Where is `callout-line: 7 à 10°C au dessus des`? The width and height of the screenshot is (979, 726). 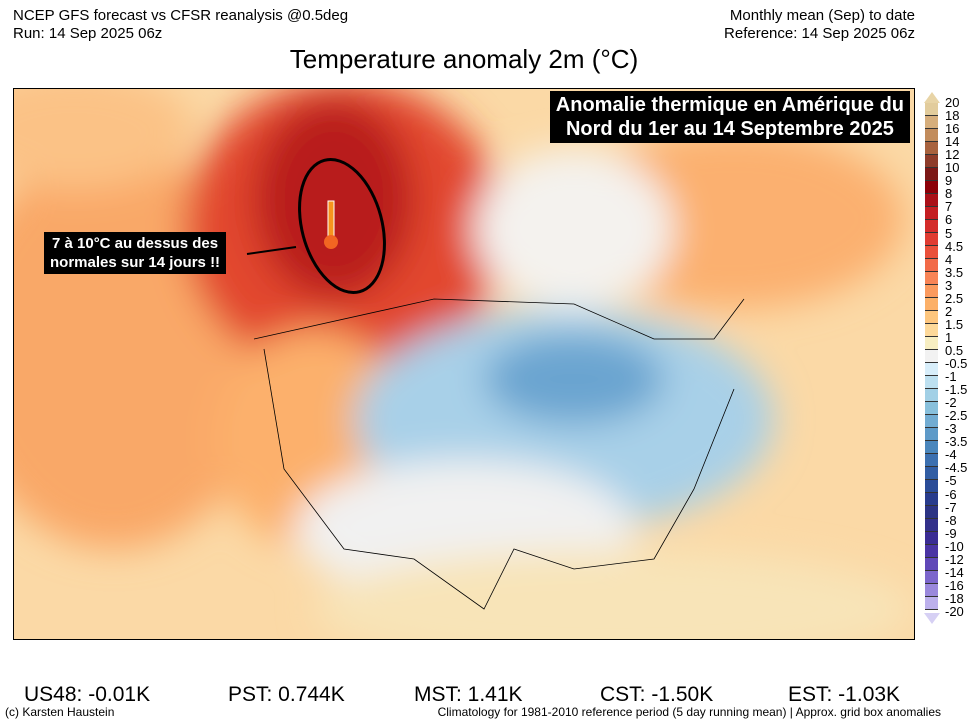
callout-line: 7 à 10°C au dessus des is located at coordinates (135, 243).